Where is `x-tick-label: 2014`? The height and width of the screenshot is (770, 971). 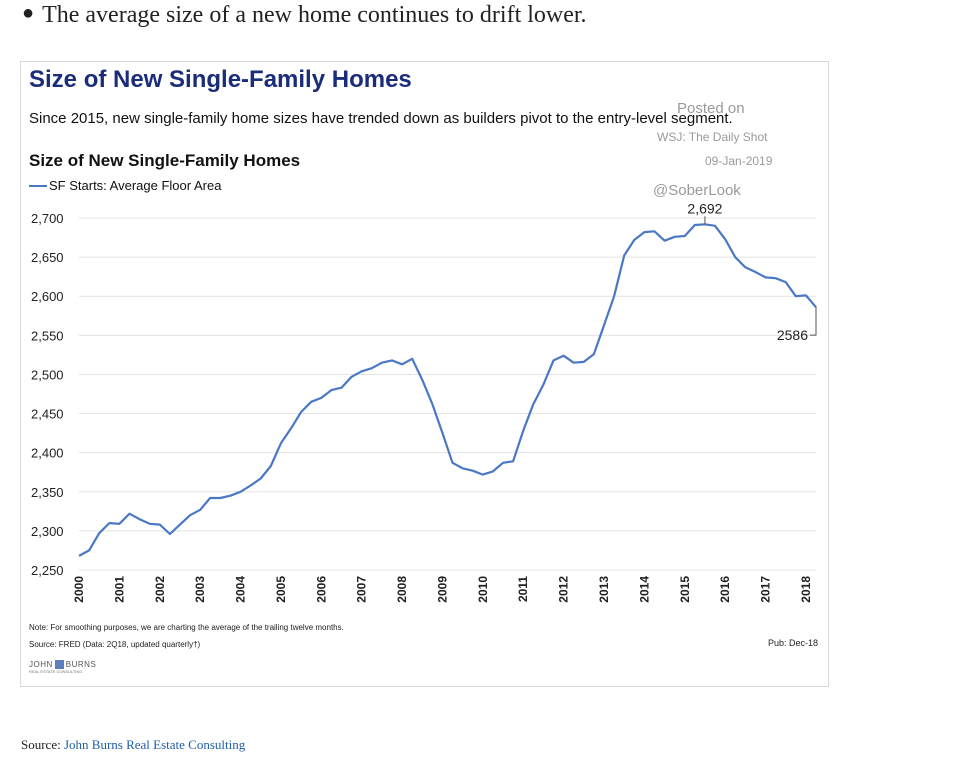 x-tick-label: 2014 is located at coordinates (644, 589).